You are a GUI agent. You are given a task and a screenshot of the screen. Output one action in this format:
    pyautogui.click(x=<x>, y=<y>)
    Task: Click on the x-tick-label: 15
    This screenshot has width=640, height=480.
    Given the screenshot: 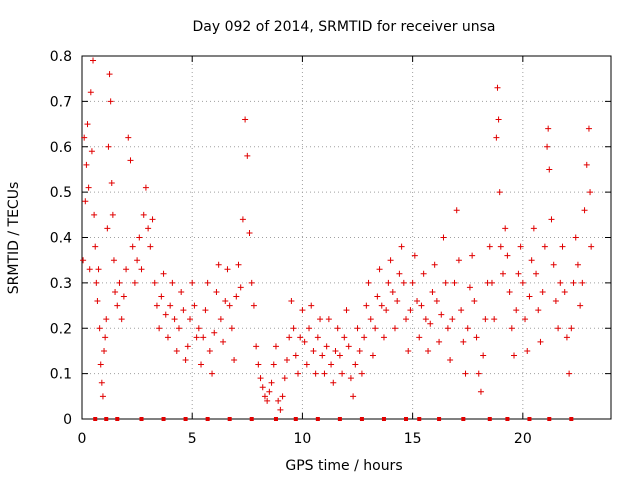 What is the action you would take?
    pyautogui.click(x=413, y=439)
    